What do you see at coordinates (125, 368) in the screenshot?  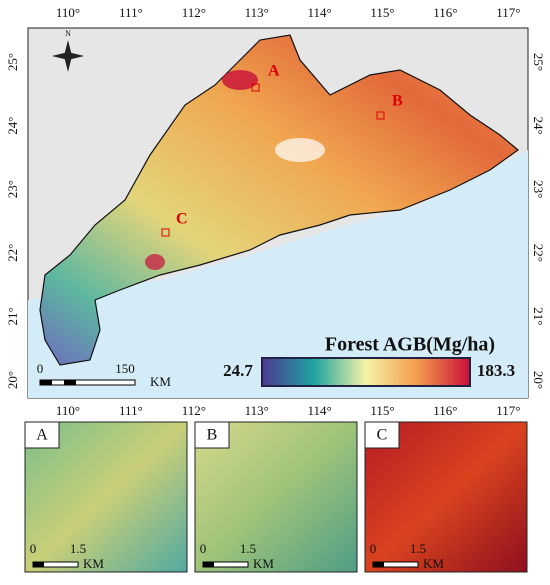 I see `scale-label: 150` at bounding box center [125, 368].